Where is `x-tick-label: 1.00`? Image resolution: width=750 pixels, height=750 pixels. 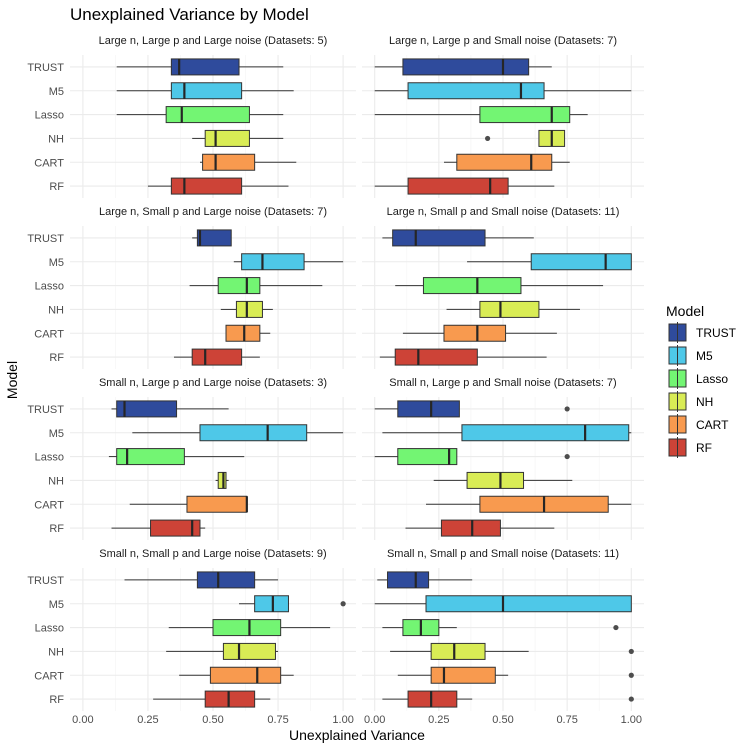
x-tick-label: 1.00 is located at coordinates (631, 720).